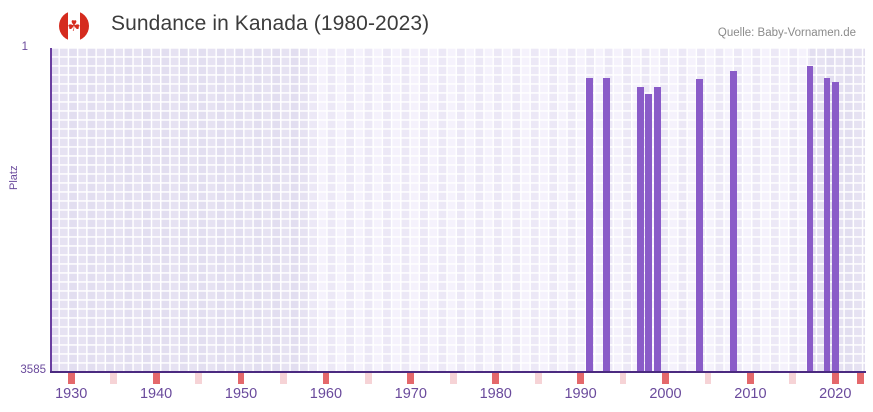  I want to click on y-axis-line, so click(51, 210).